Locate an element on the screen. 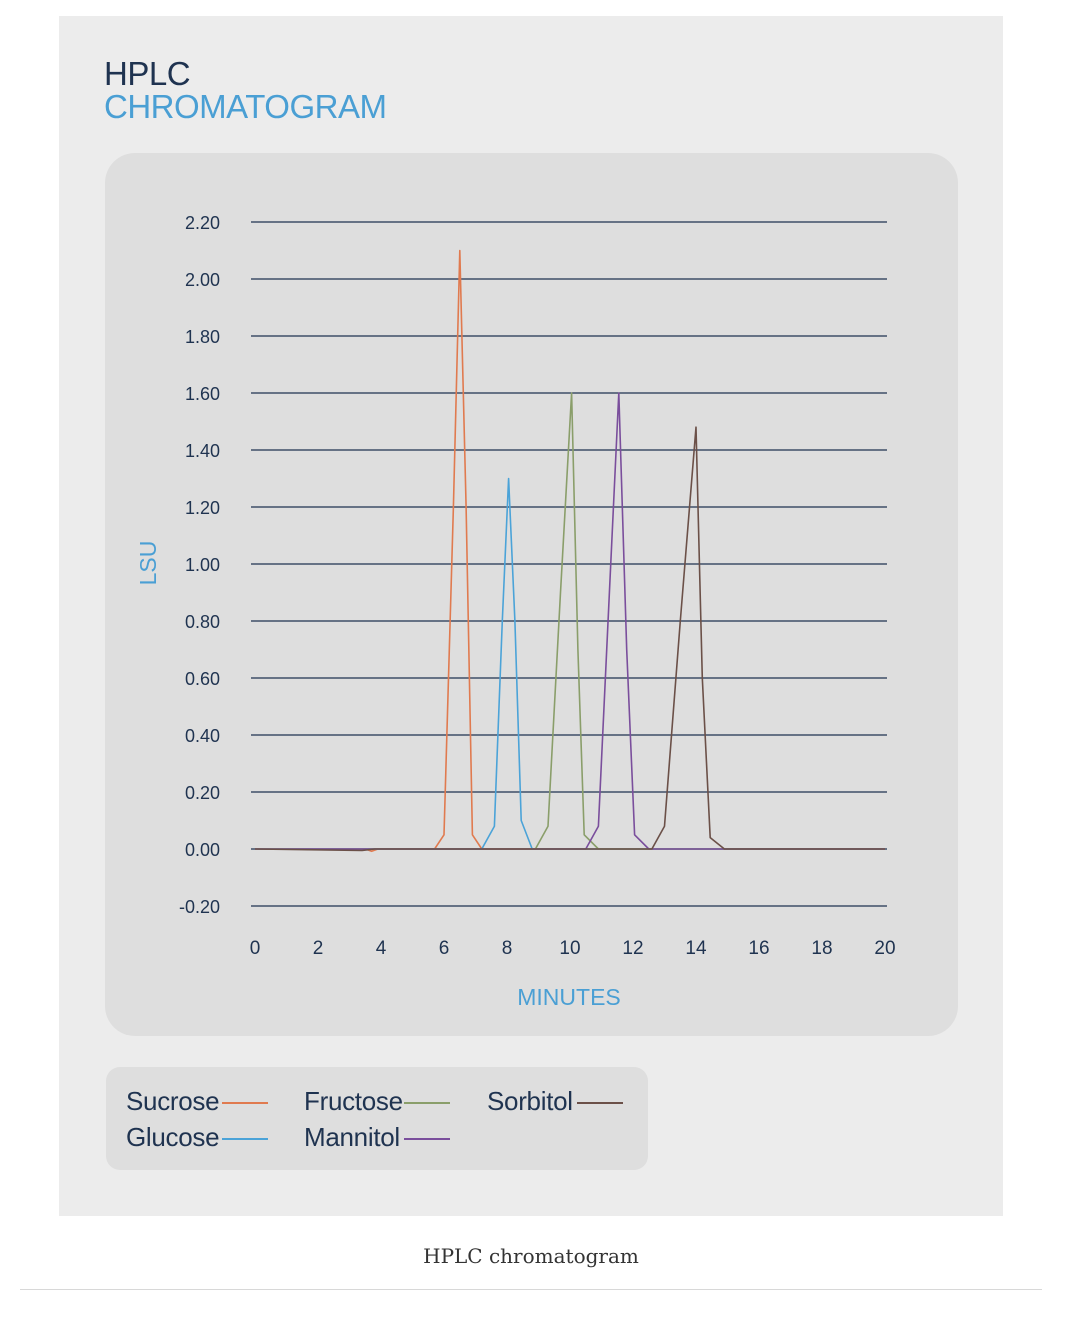 The image size is (1070, 1328). y-tick-label: 1.20 is located at coordinates (202, 508).